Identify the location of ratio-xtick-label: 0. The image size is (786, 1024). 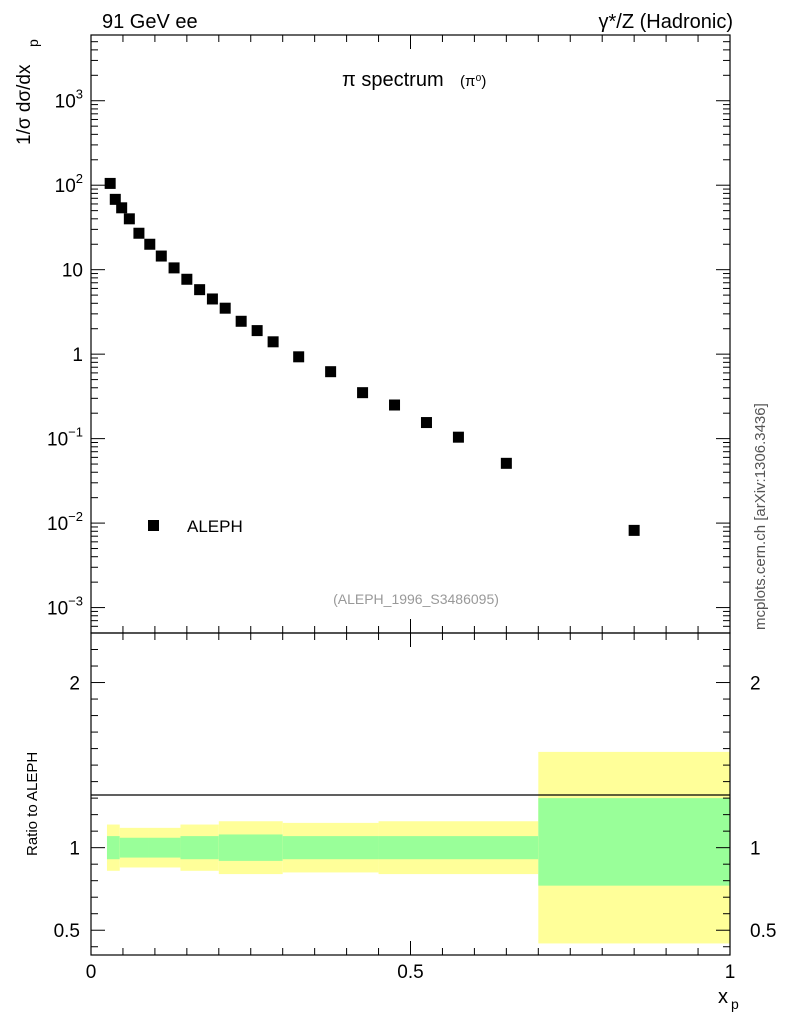
(91, 972).